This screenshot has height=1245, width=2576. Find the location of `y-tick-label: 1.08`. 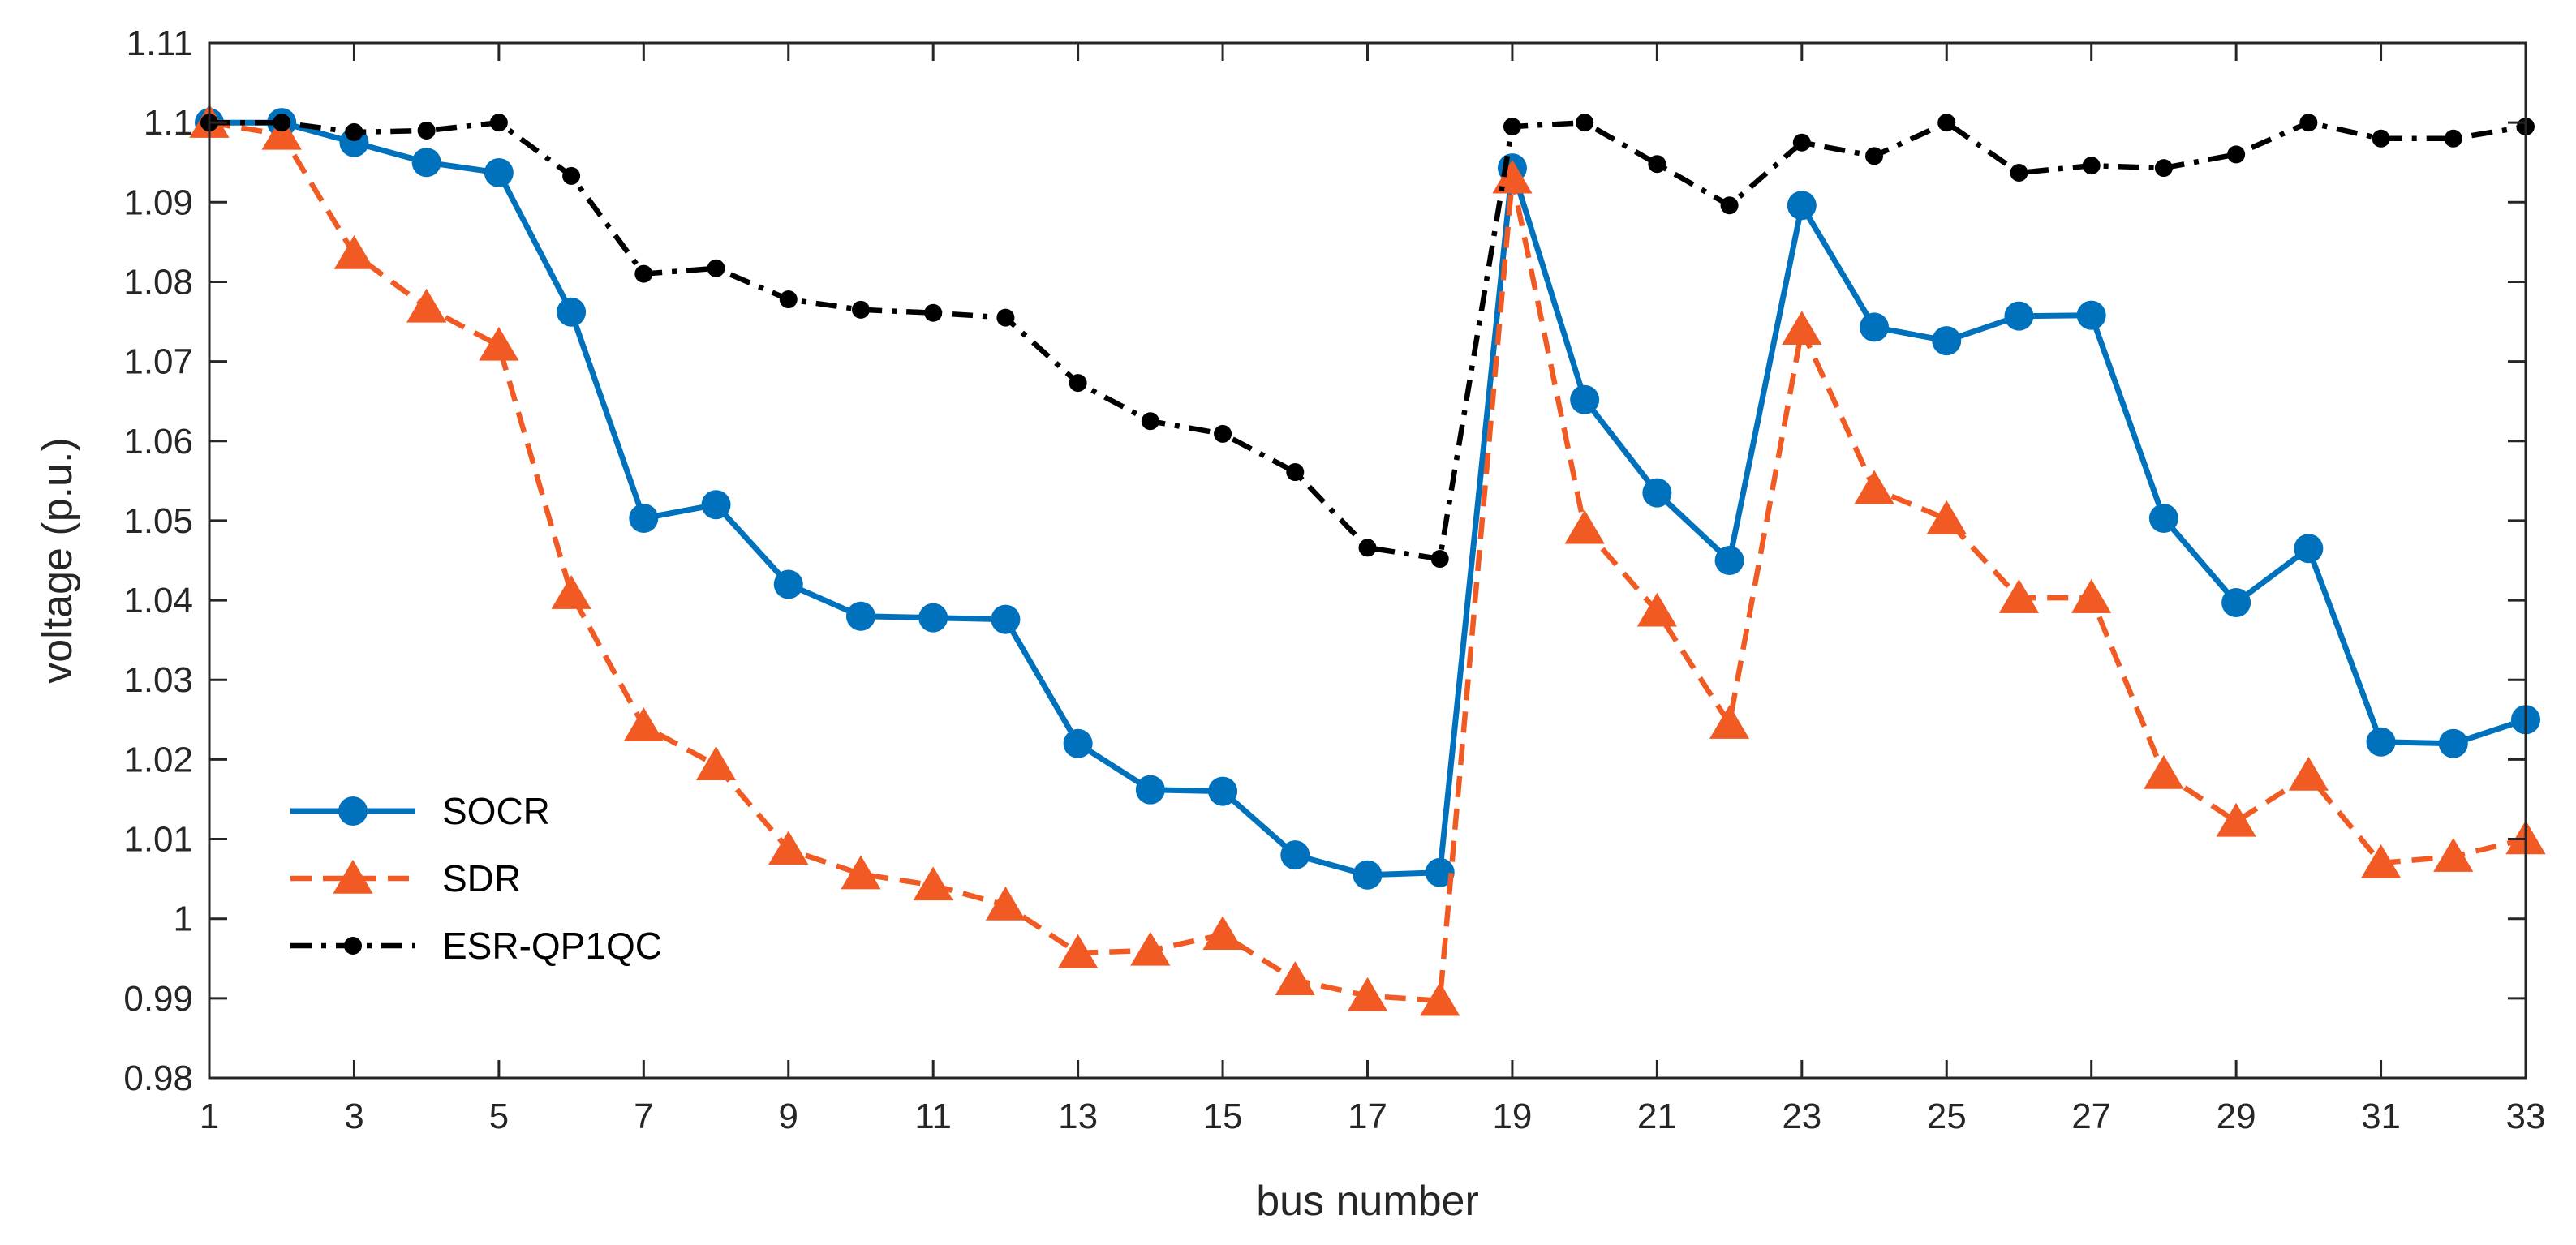

y-tick-label: 1.08 is located at coordinates (158, 282).